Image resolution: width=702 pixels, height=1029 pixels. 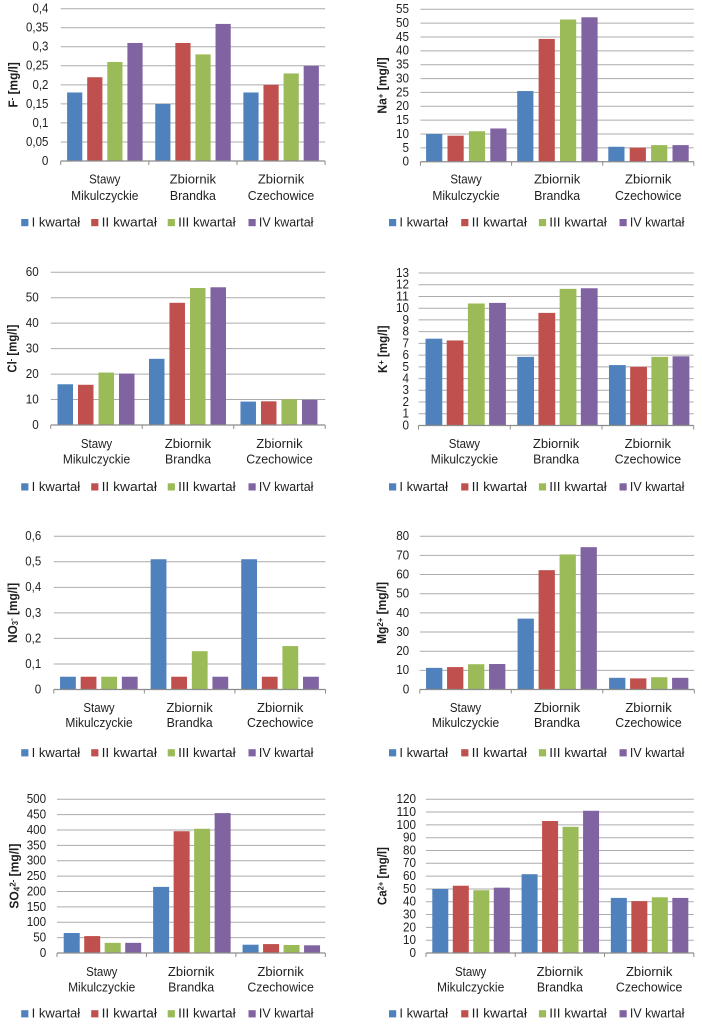 I want to click on svg-text: 2, so click(x=406, y=401).